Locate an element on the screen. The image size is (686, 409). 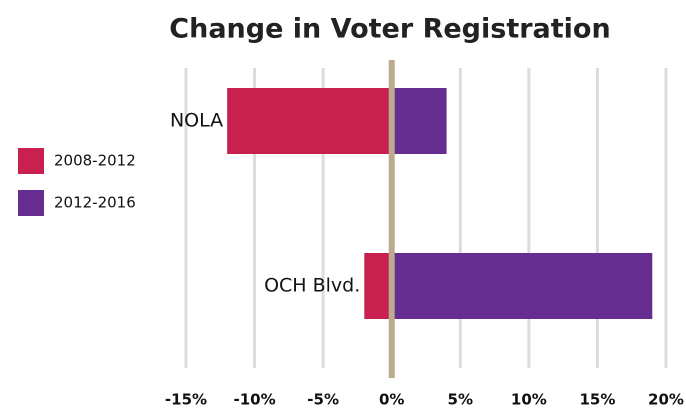
x-tick-label: 5% is located at coordinates (460, 400).